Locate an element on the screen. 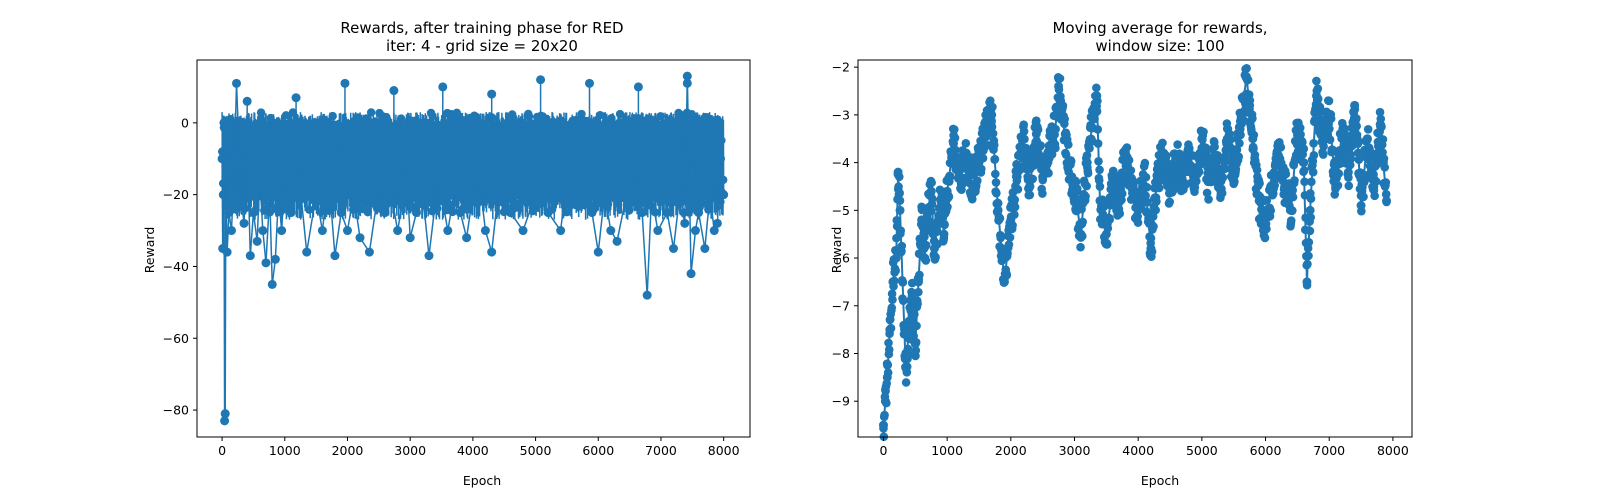 This screenshot has width=1600, height=500. x-tick-label: 5000 is located at coordinates (1202, 450).